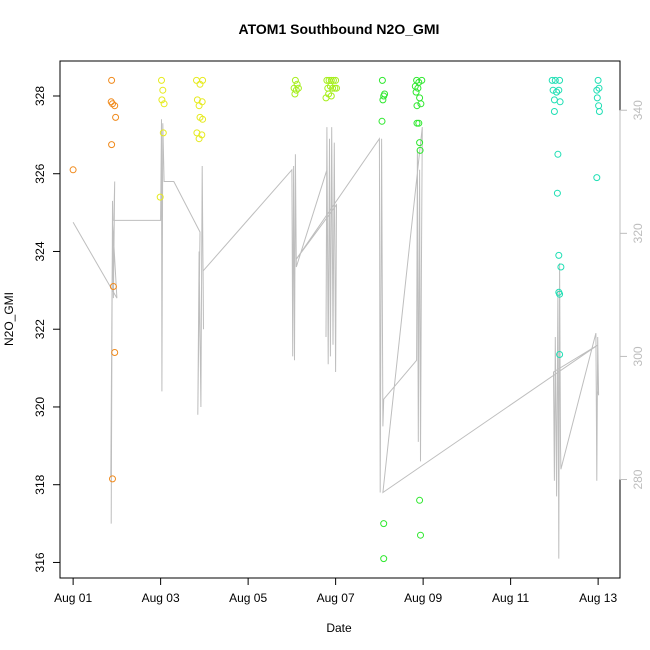 This screenshot has height=650, width=650. I want to click on y-tick-label: 328, so click(40, 96).